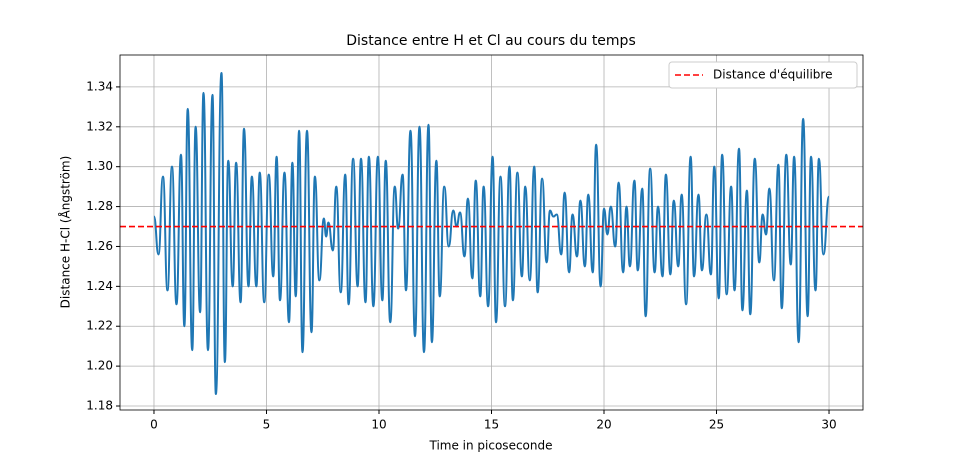 This screenshot has height=461, width=960. I want to click on y-tick-label: 1.28, so click(99, 206).